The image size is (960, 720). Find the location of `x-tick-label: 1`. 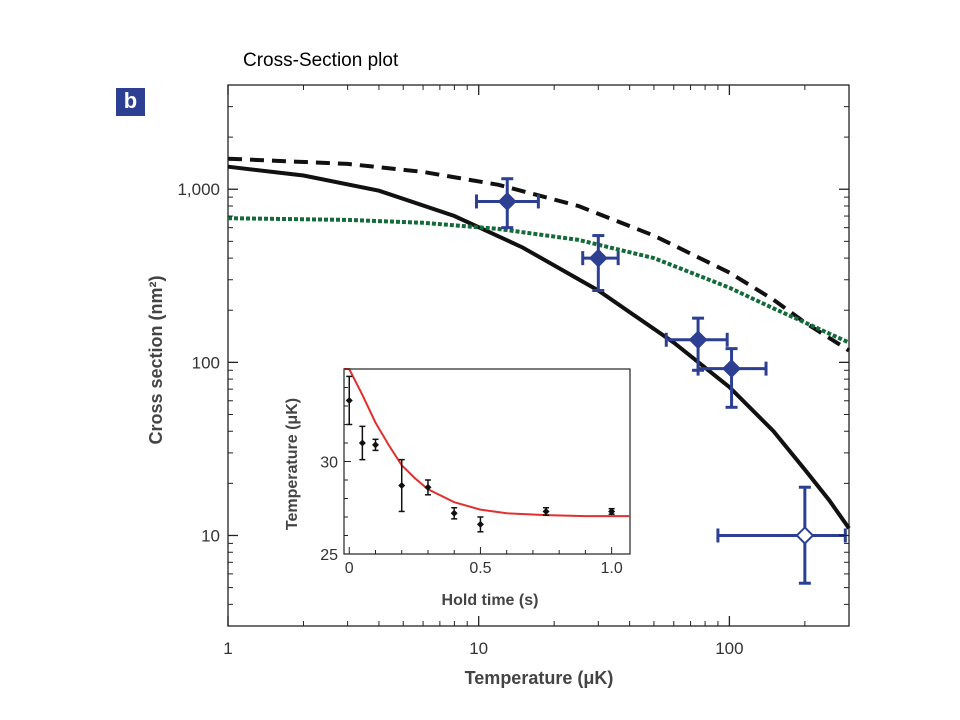

x-tick-label: 1 is located at coordinates (227, 648).